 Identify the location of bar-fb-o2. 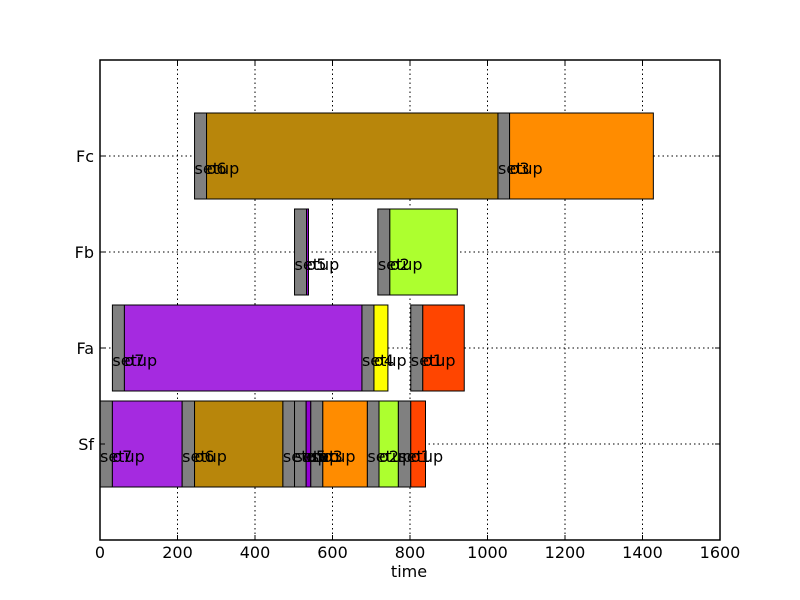
(423, 252).